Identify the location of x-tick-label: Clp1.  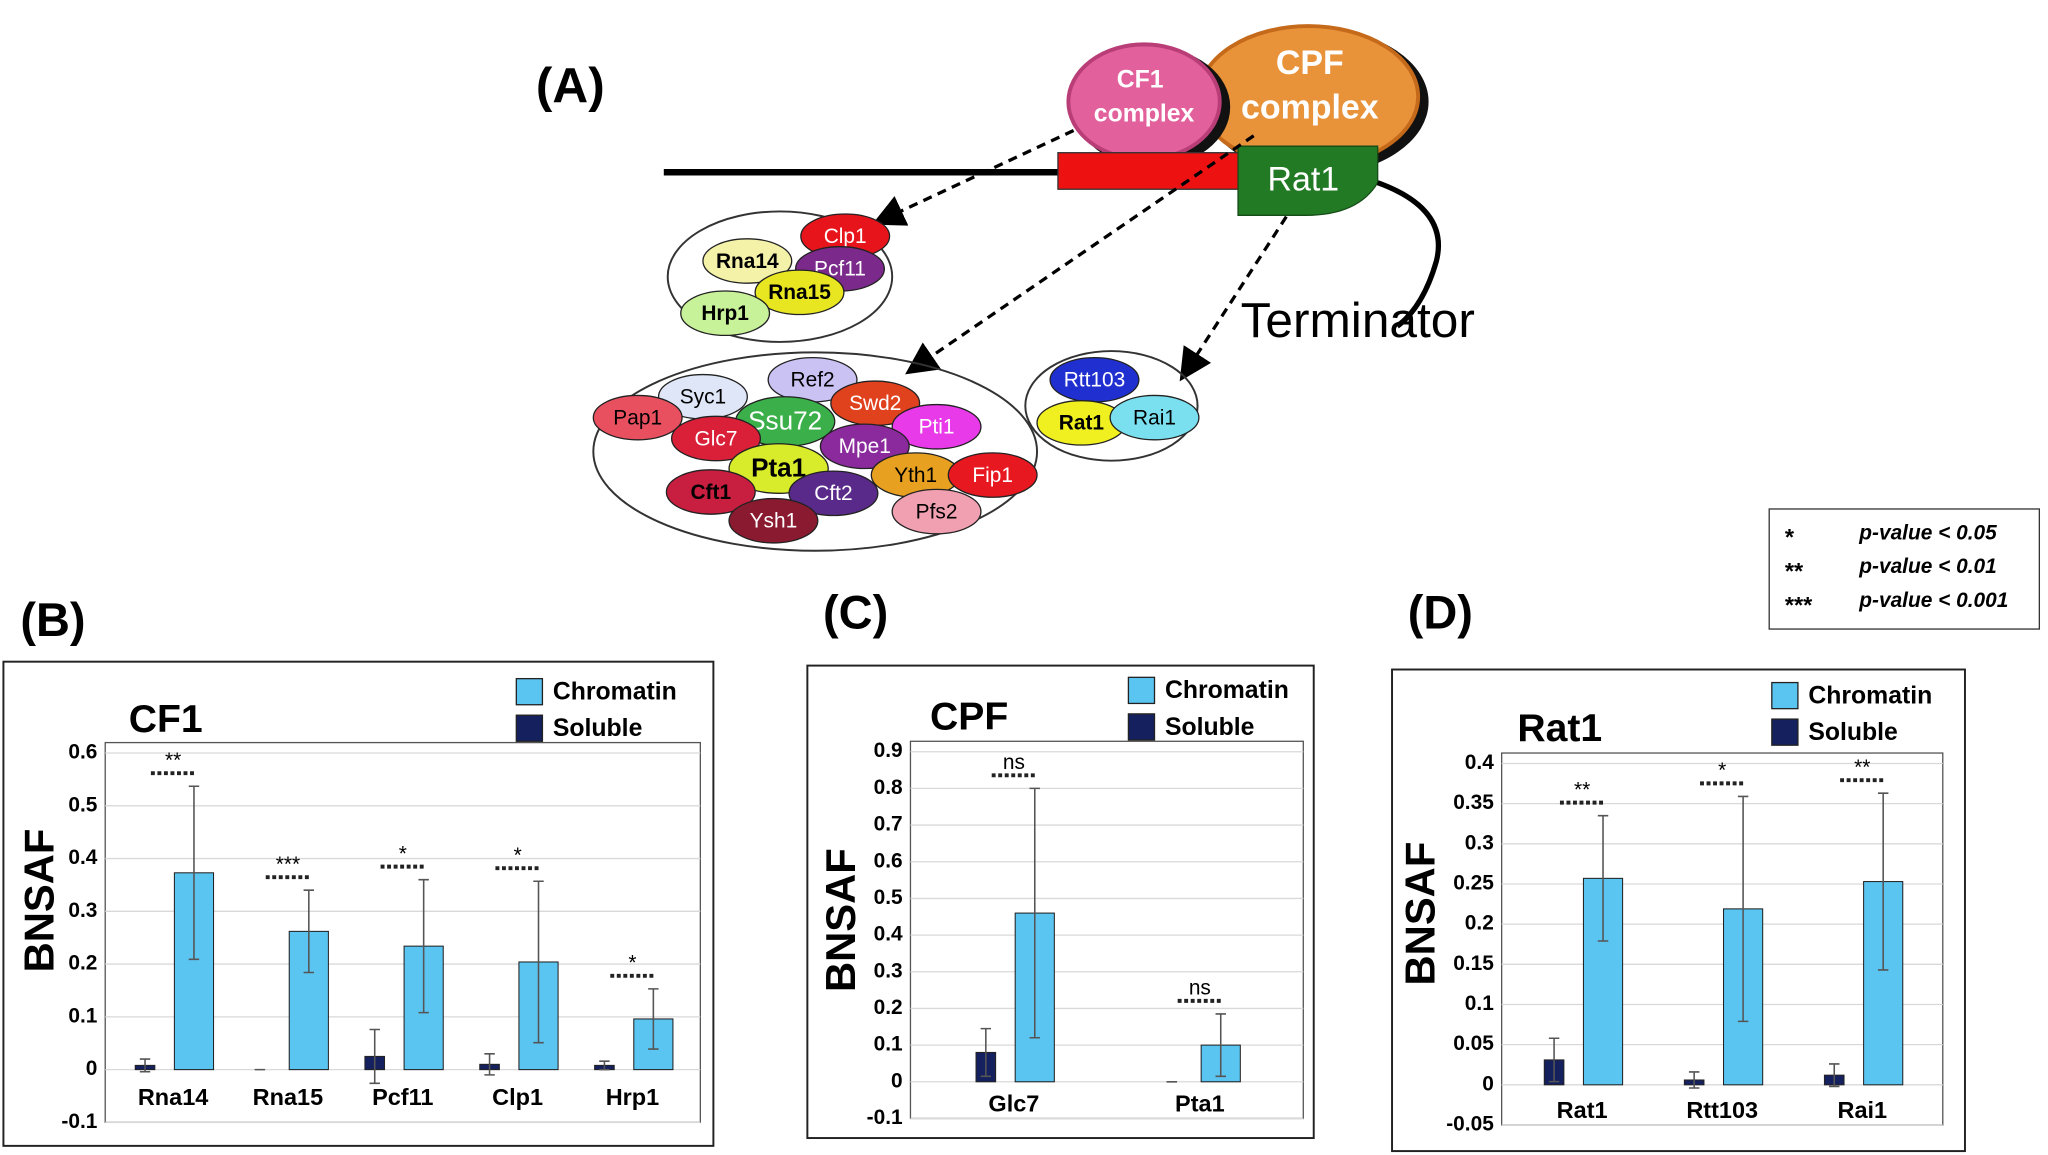
(517, 1097).